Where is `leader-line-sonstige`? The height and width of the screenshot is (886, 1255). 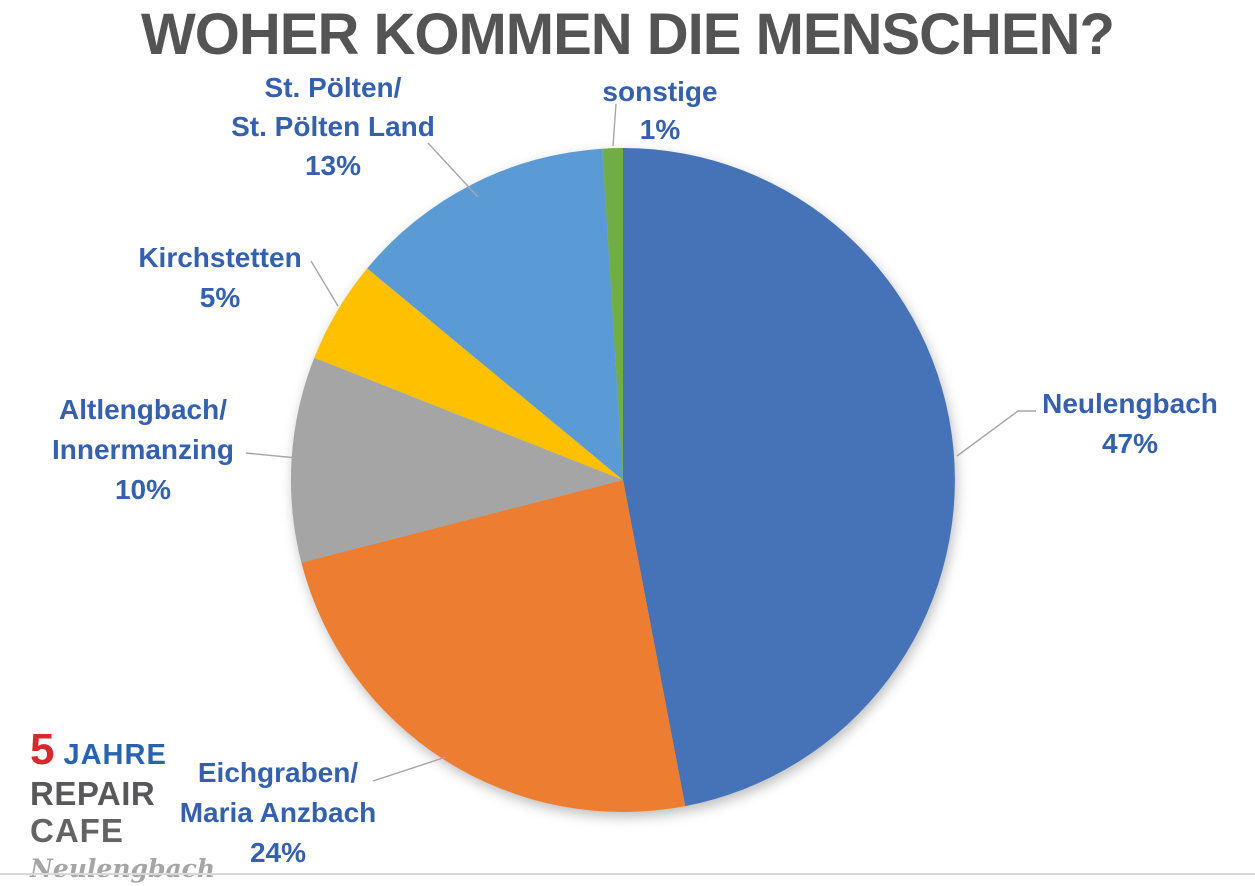 leader-line-sonstige is located at coordinates (614, 125).